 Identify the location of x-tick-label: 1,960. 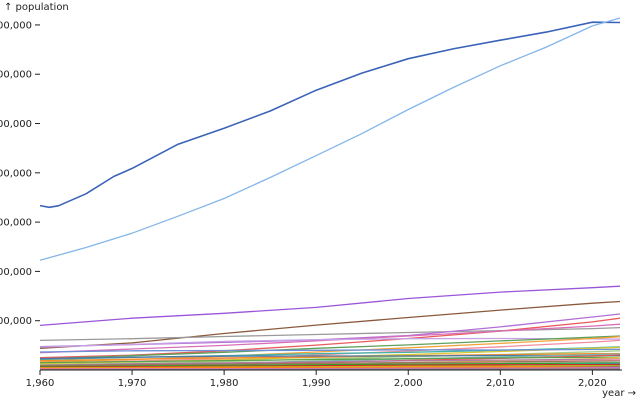
(40, 383).